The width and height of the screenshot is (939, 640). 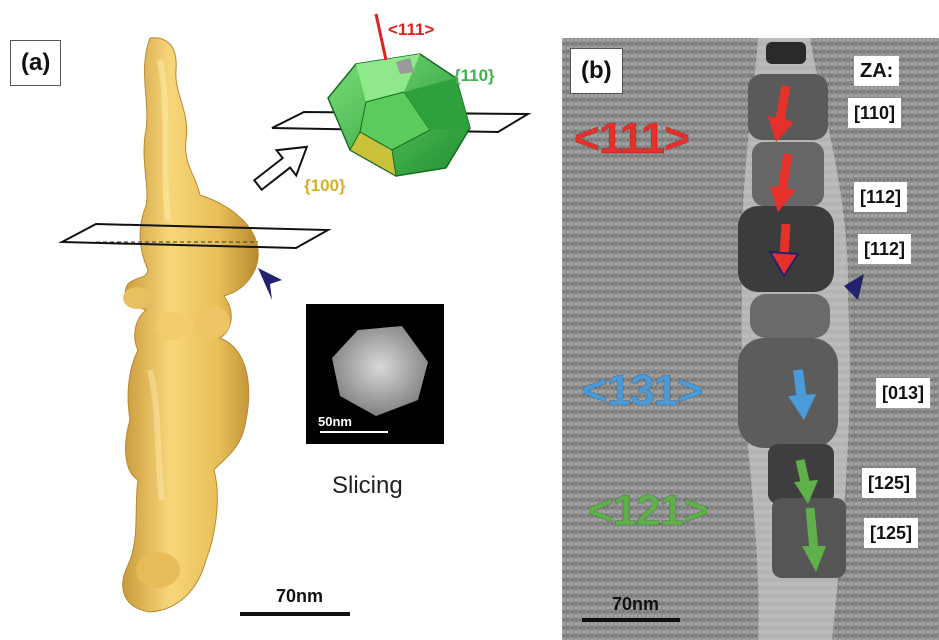 What do you see at coordinates (190, 325) in the screenshot?
I see `nanowire-body` at bounding box center [190, 325].